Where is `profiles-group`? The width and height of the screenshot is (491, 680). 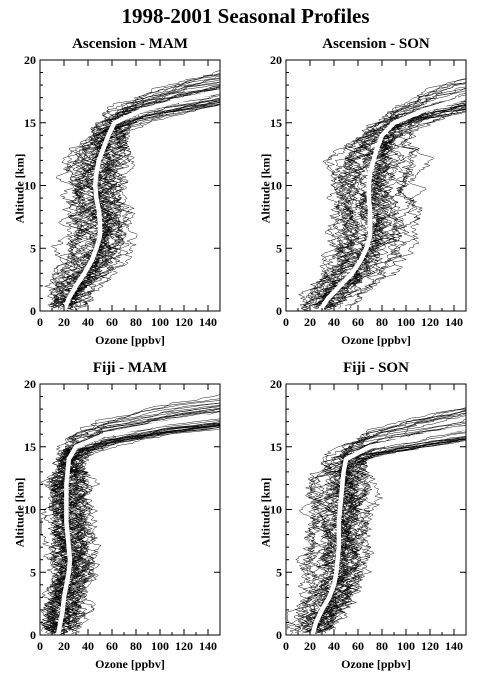
profiles-group is located at coordinates (395, 182).